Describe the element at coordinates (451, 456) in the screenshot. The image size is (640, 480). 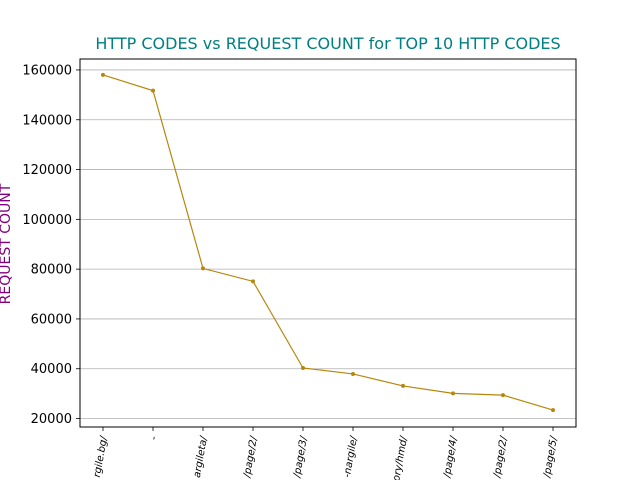
I see `x-tick-label-7: /page/4/` at that location.